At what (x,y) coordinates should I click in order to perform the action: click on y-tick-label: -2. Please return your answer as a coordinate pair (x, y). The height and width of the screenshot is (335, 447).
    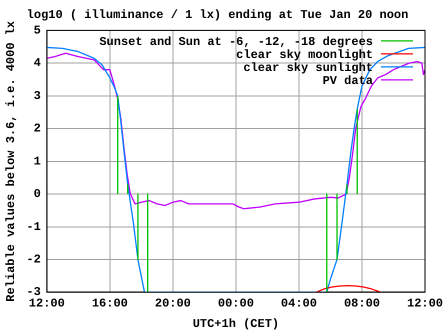
    Looking at the image, I should click on (33, 259).